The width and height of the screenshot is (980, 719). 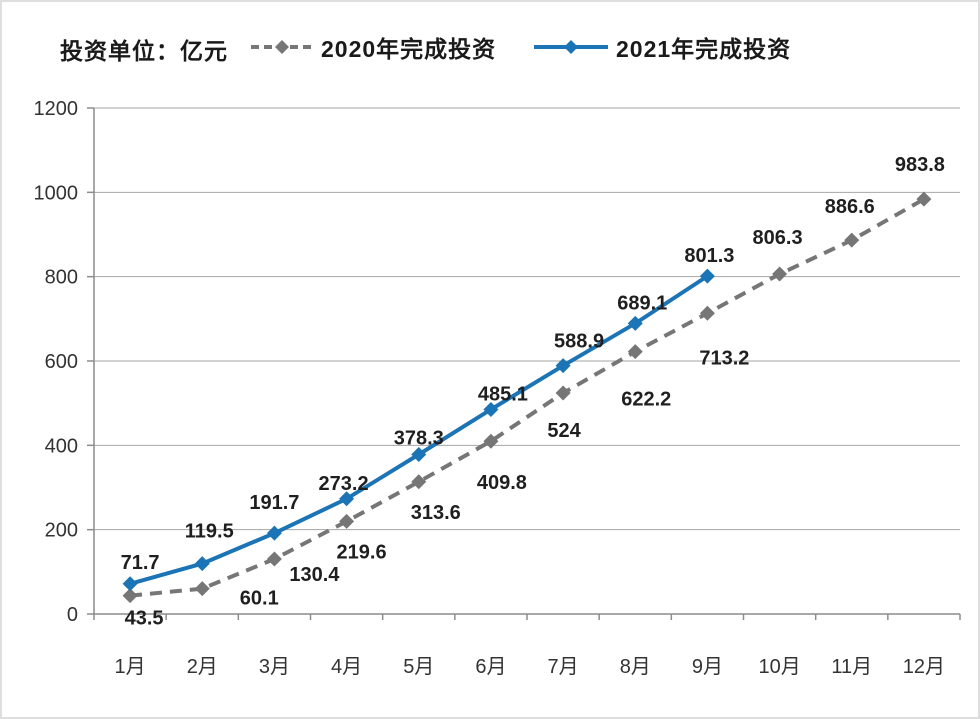 I want to click on svg-text: 5月, so click(x=418, y=667).